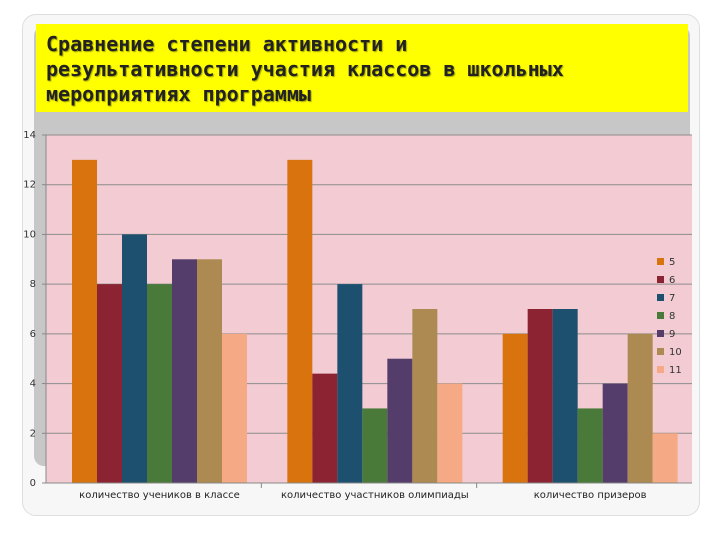 This screenshot has height=540, width=720. Describe the element at coordinates (672, 262) in the screenshot. I see `legend-label: 5` at that location.